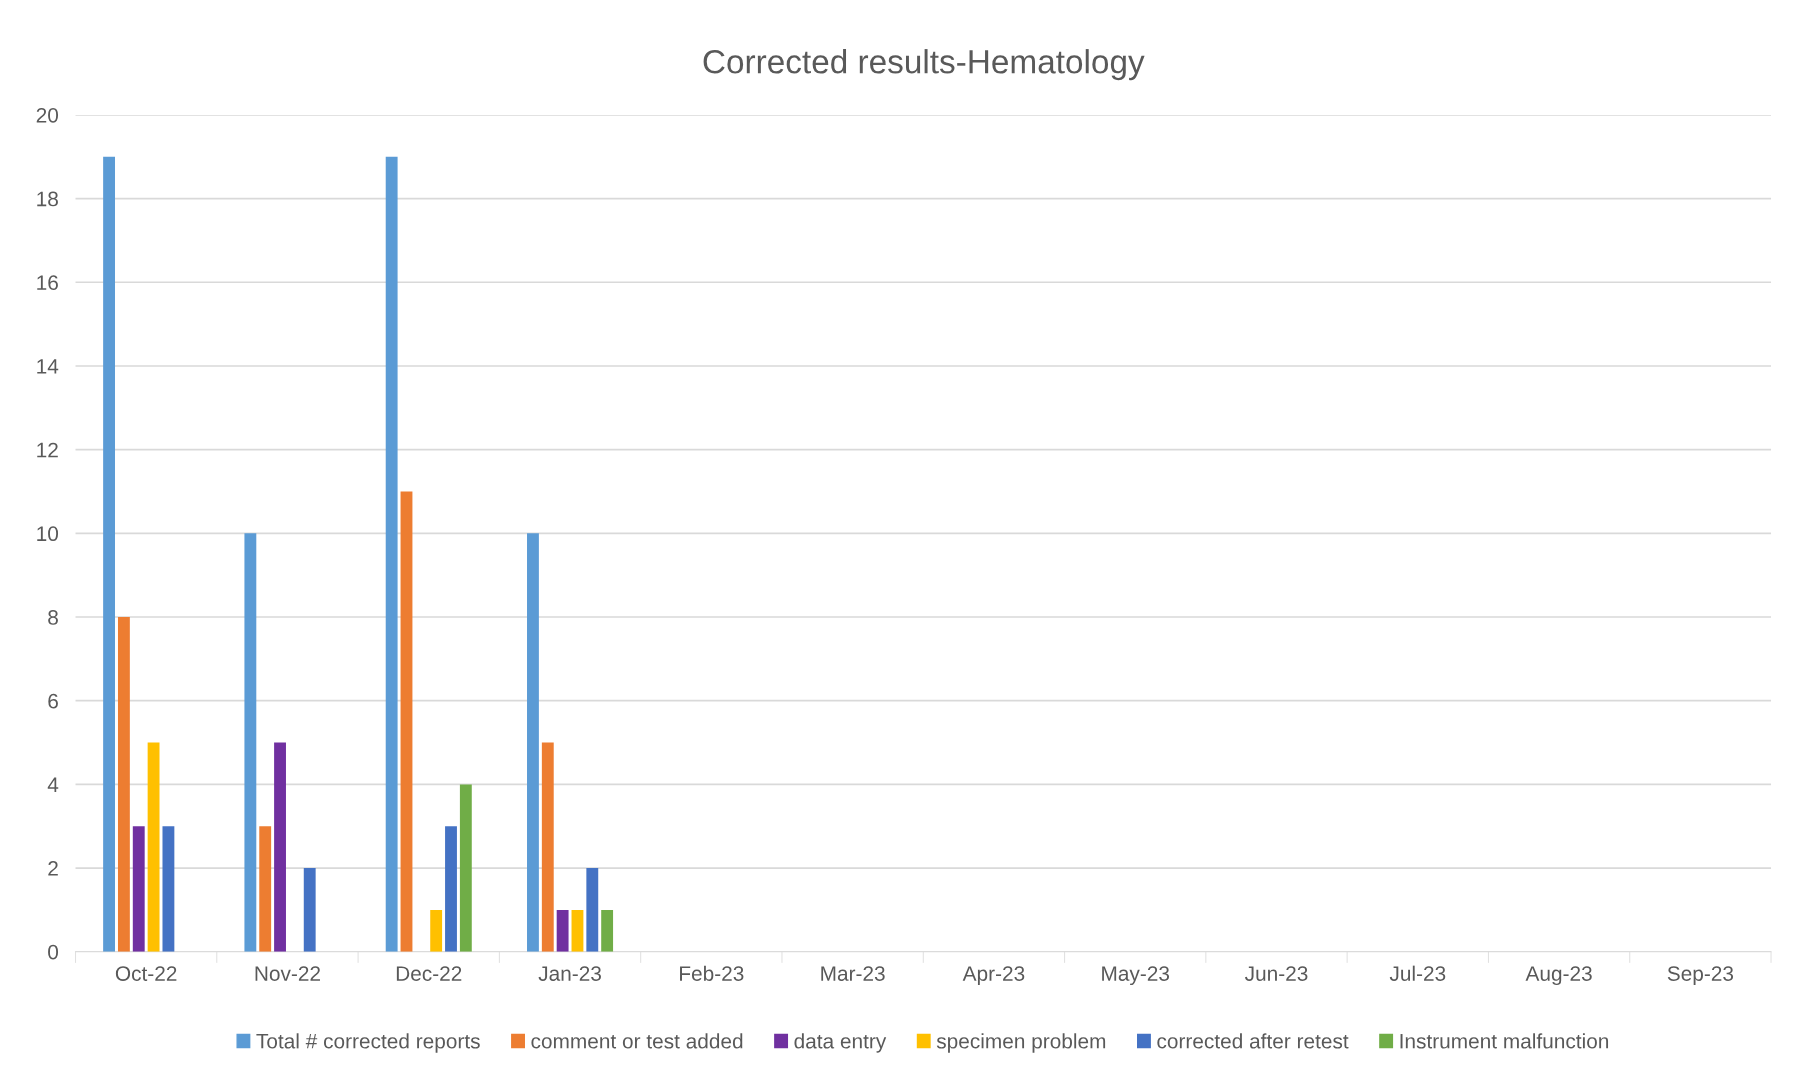 Image resolution: width=1798 pixels, height=1084 pixels. Describe the element at coordinates (1558, 976) in the screenshot. I see `x-tick-label: Aug-23` at that location.